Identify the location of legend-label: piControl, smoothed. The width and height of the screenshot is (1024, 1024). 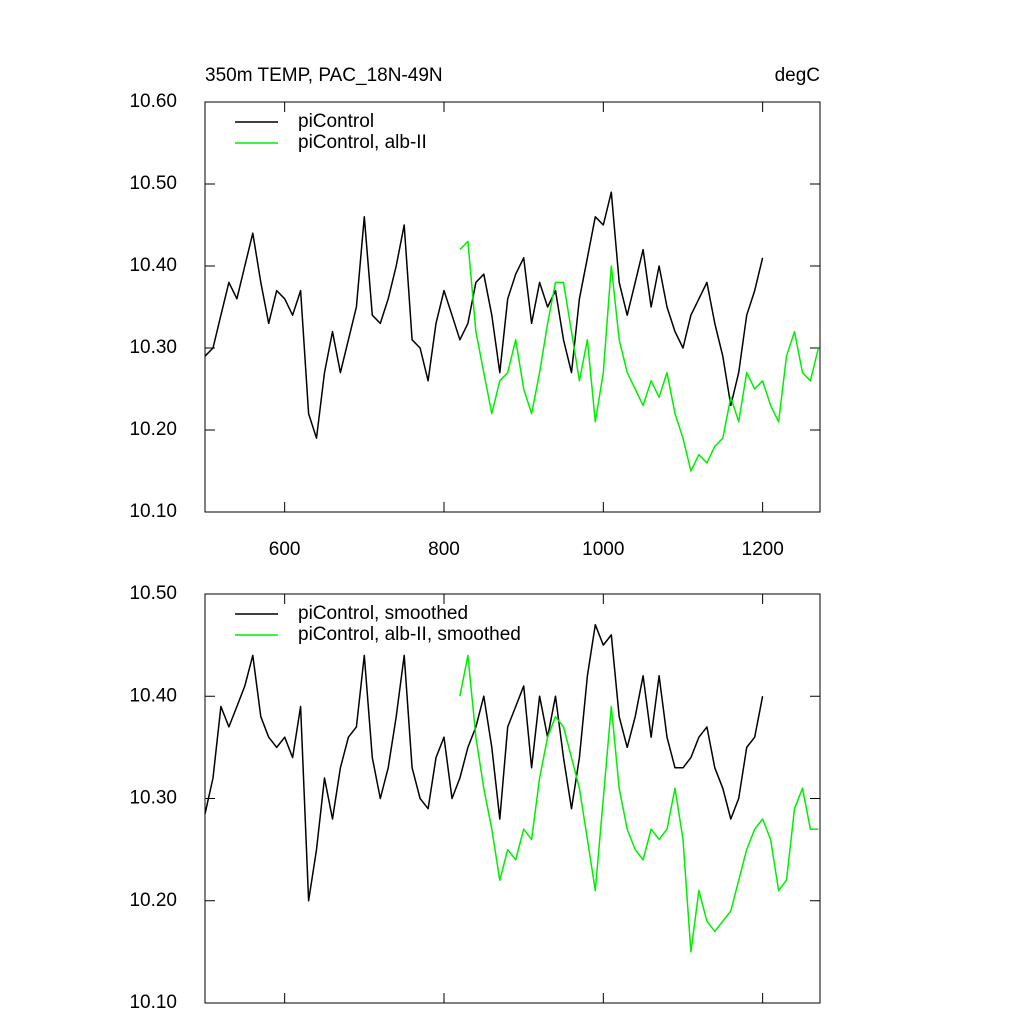
(383, 613).